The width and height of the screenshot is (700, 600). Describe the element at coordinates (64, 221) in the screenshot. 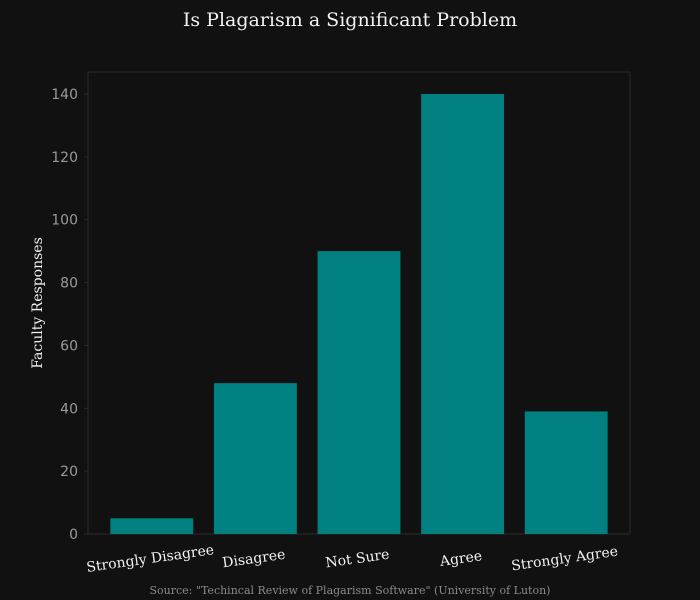

I see `y-tick-label: 100` at that location.